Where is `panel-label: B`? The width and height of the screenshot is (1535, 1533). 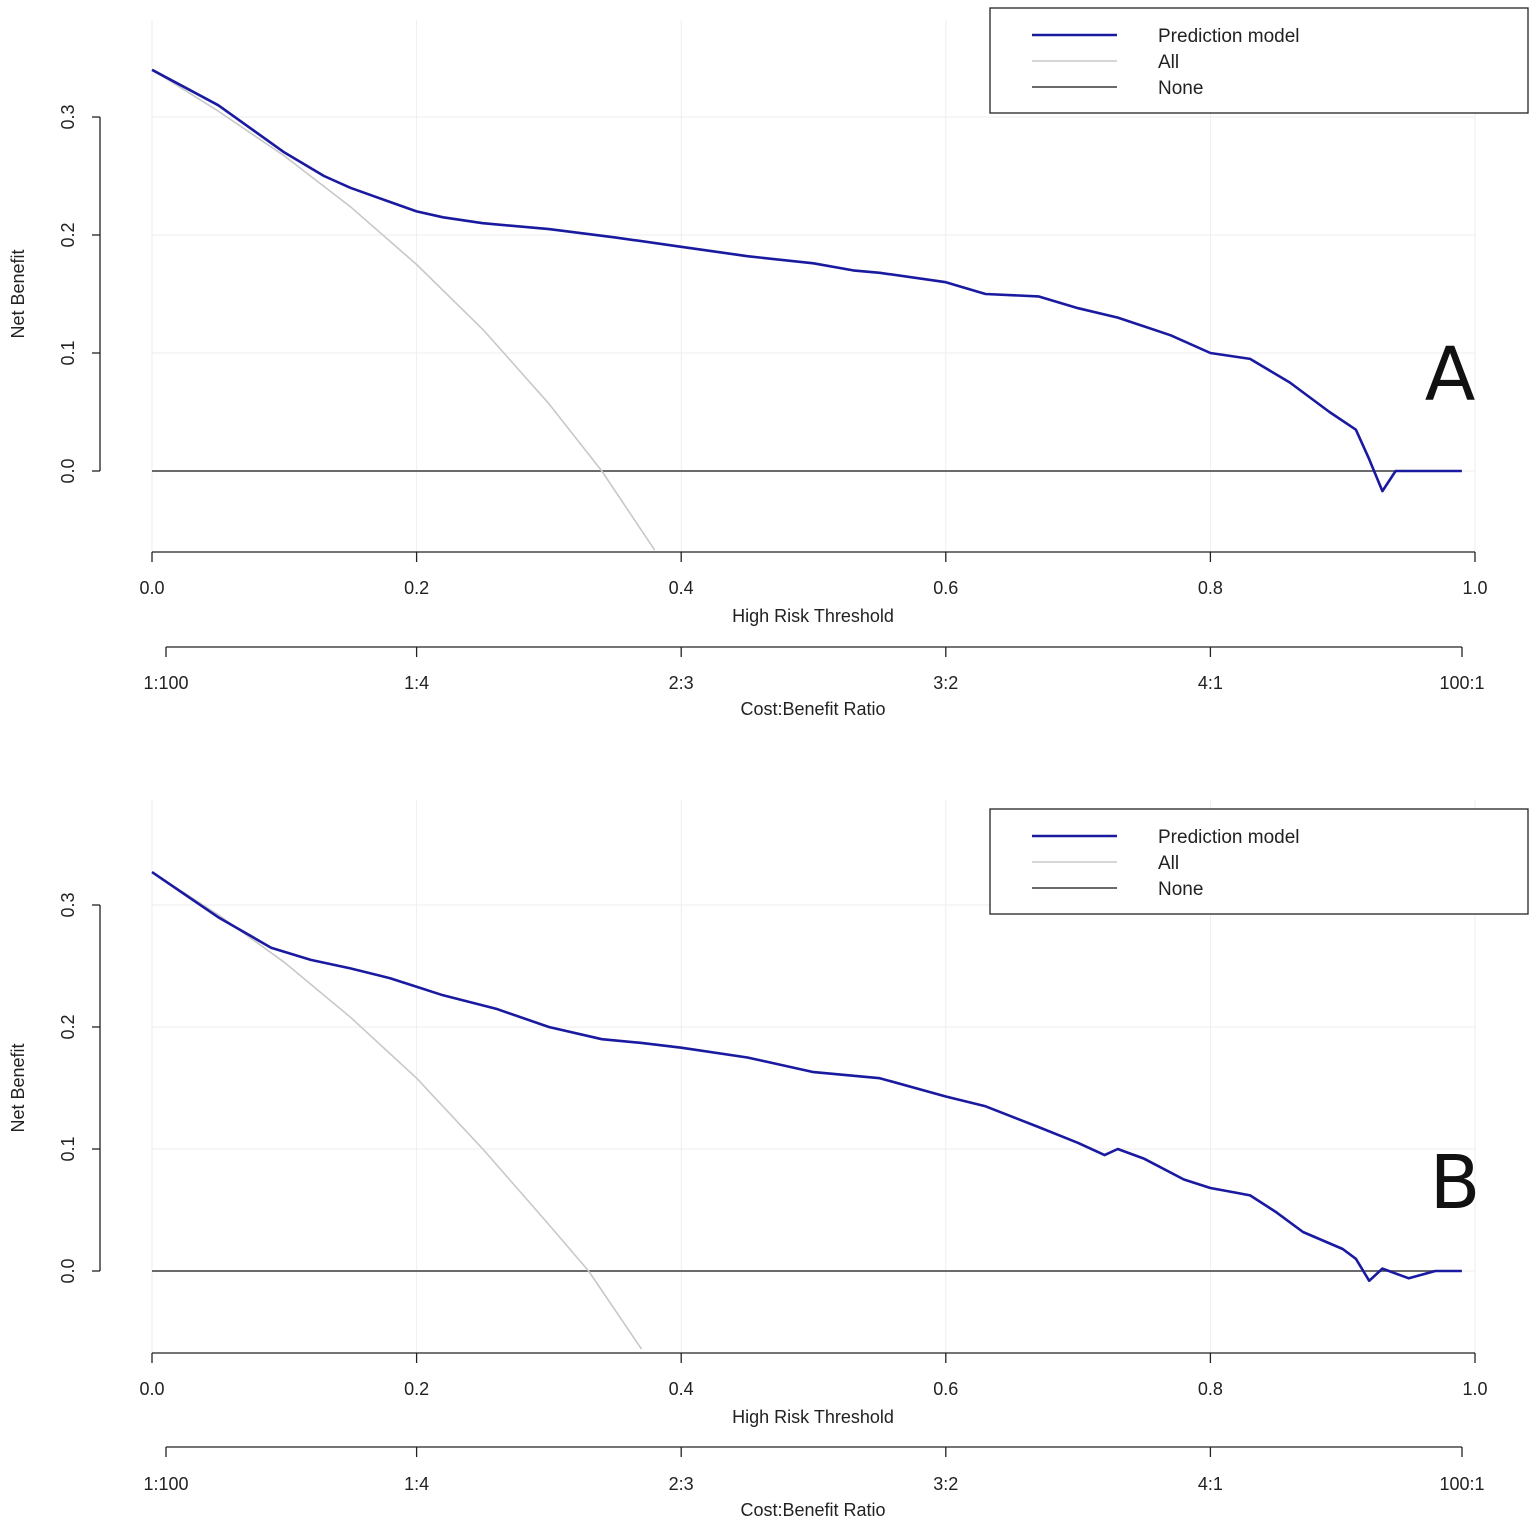
panel-label: B is located at coordinates (1455, 1183).